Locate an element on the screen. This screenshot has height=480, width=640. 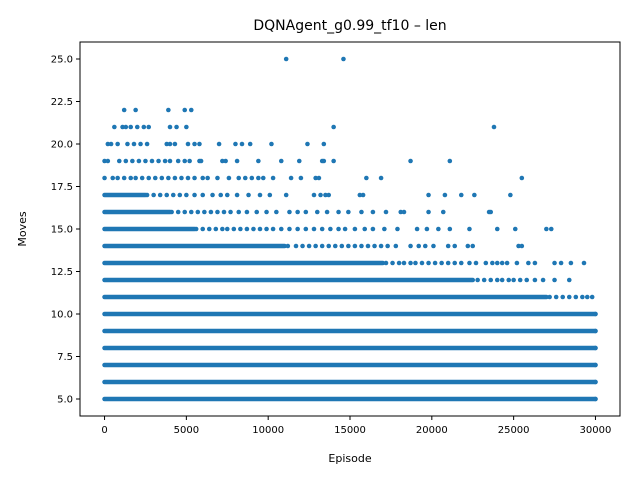
x-axis-label: Episode is located at coordinates (349, 458).